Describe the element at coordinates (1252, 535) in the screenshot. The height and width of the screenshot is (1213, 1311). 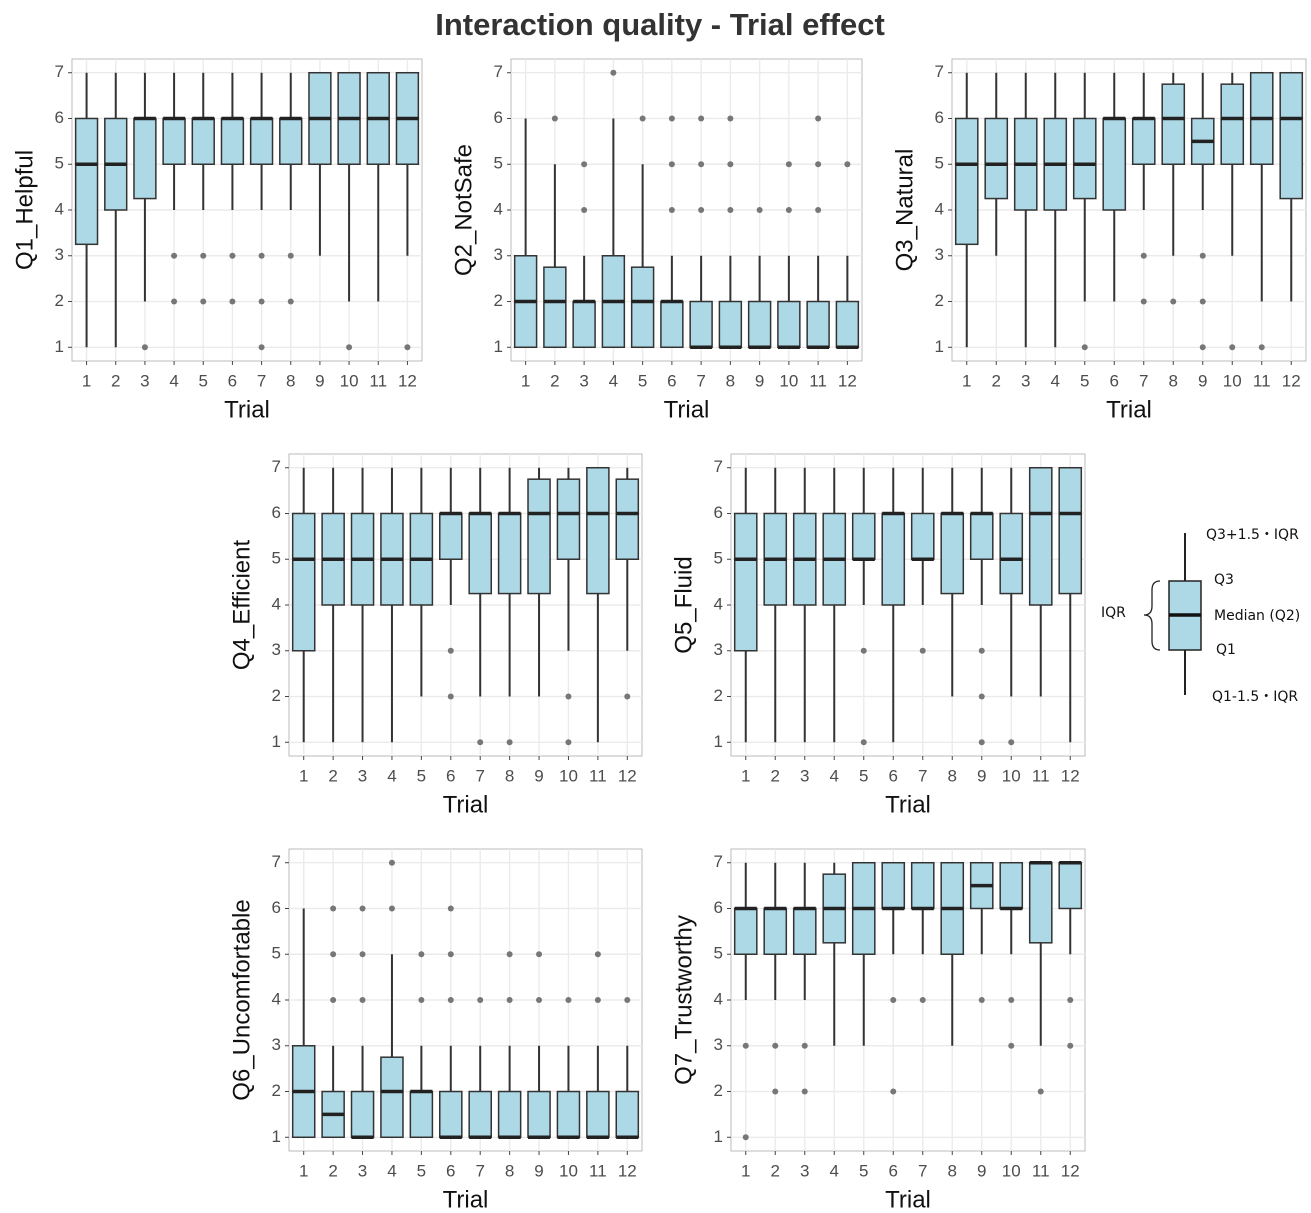
I see `key-upper: Q3+1.5・IQR` at that location.